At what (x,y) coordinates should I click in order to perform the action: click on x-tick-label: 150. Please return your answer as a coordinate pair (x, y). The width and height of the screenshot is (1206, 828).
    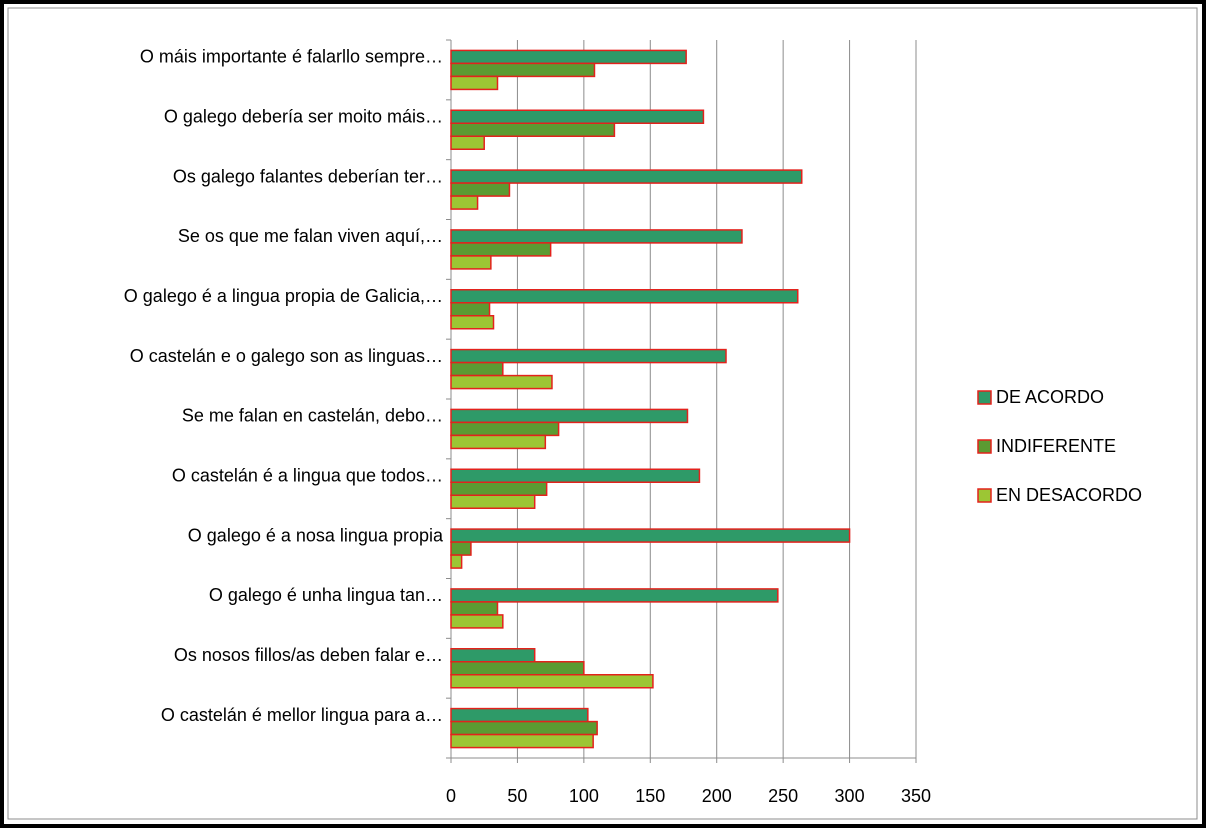
    Looking at the image, I should click on (650, 796).